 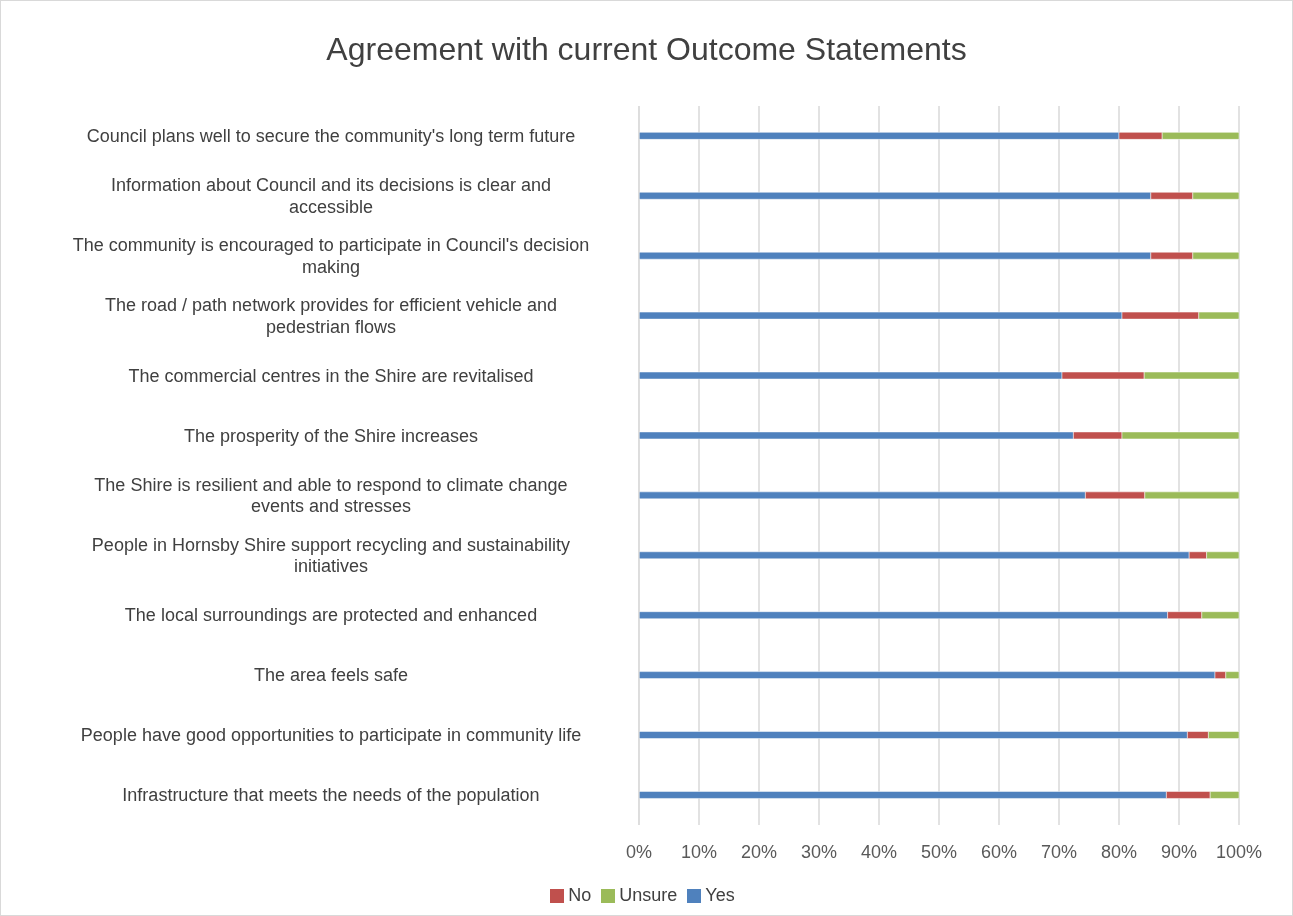 I want to click on y-tick-label: Council plans well to secure the community's long term future, so click(x=331, y=135).